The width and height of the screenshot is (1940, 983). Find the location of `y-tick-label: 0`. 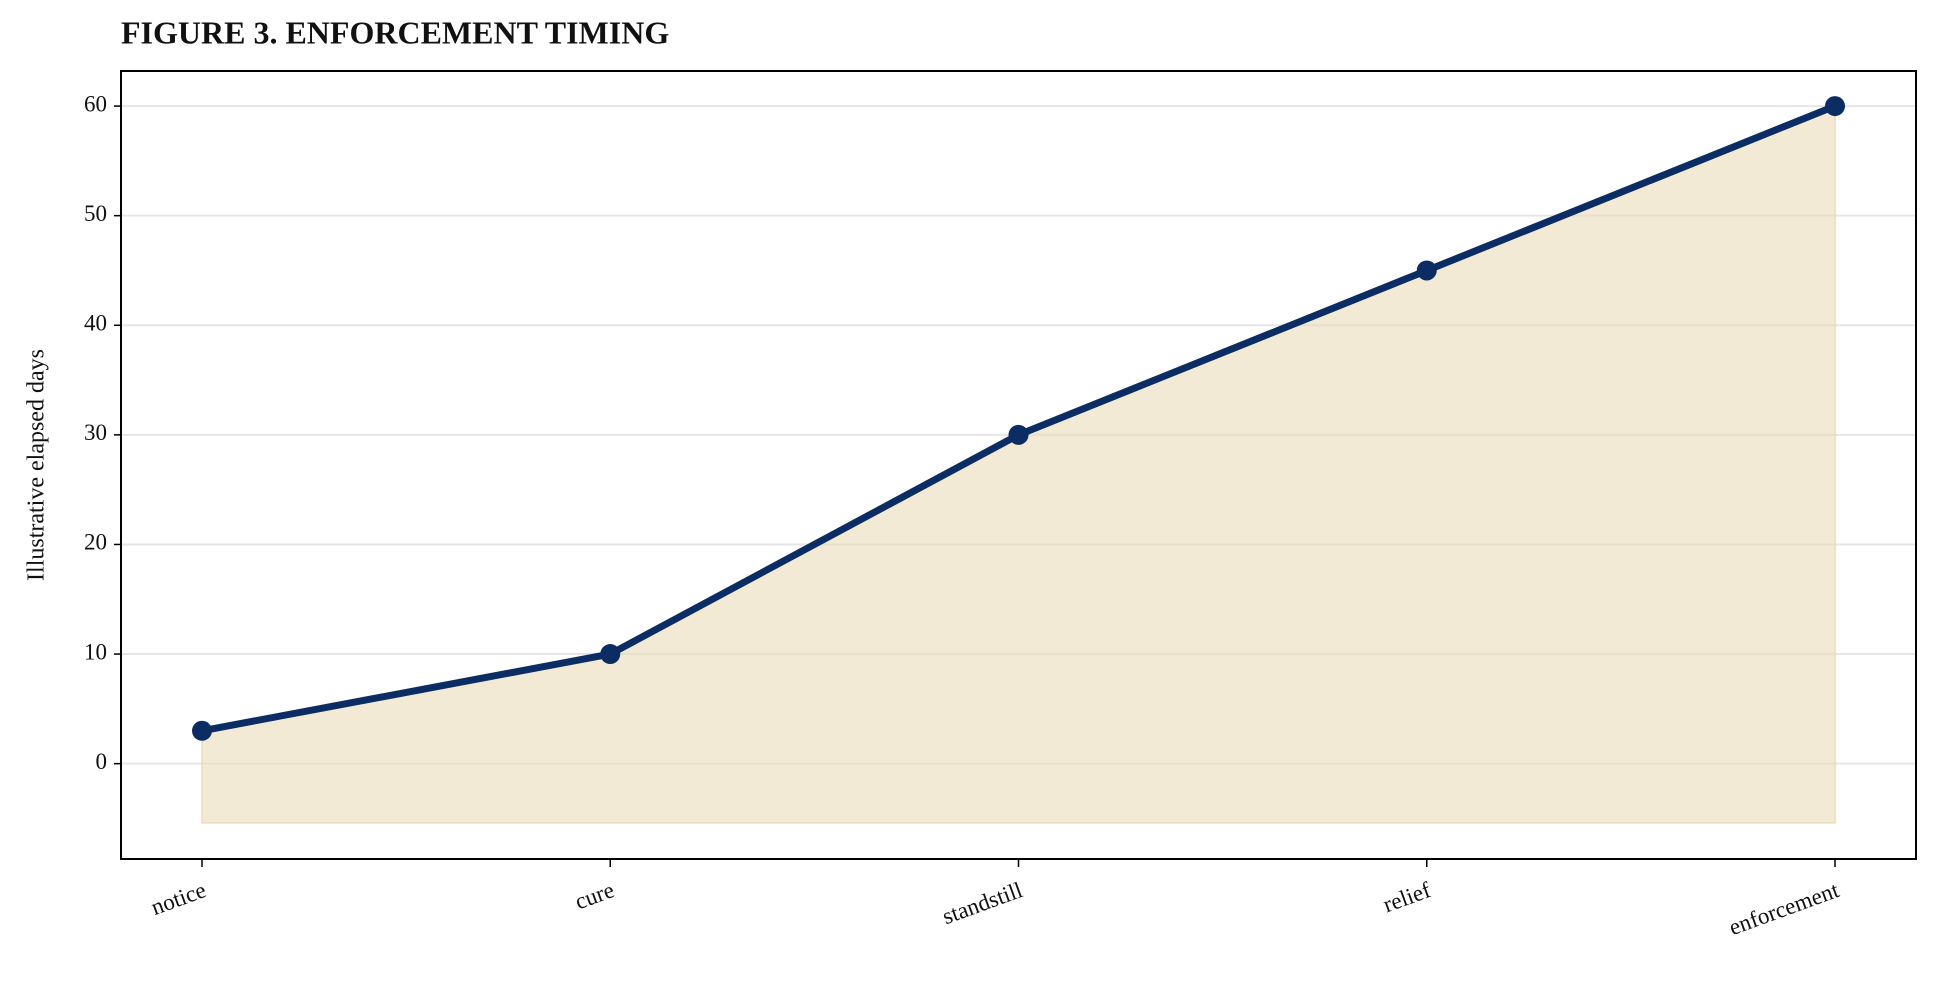

y-tick-label: 0 is located at coordinates (102, 761).